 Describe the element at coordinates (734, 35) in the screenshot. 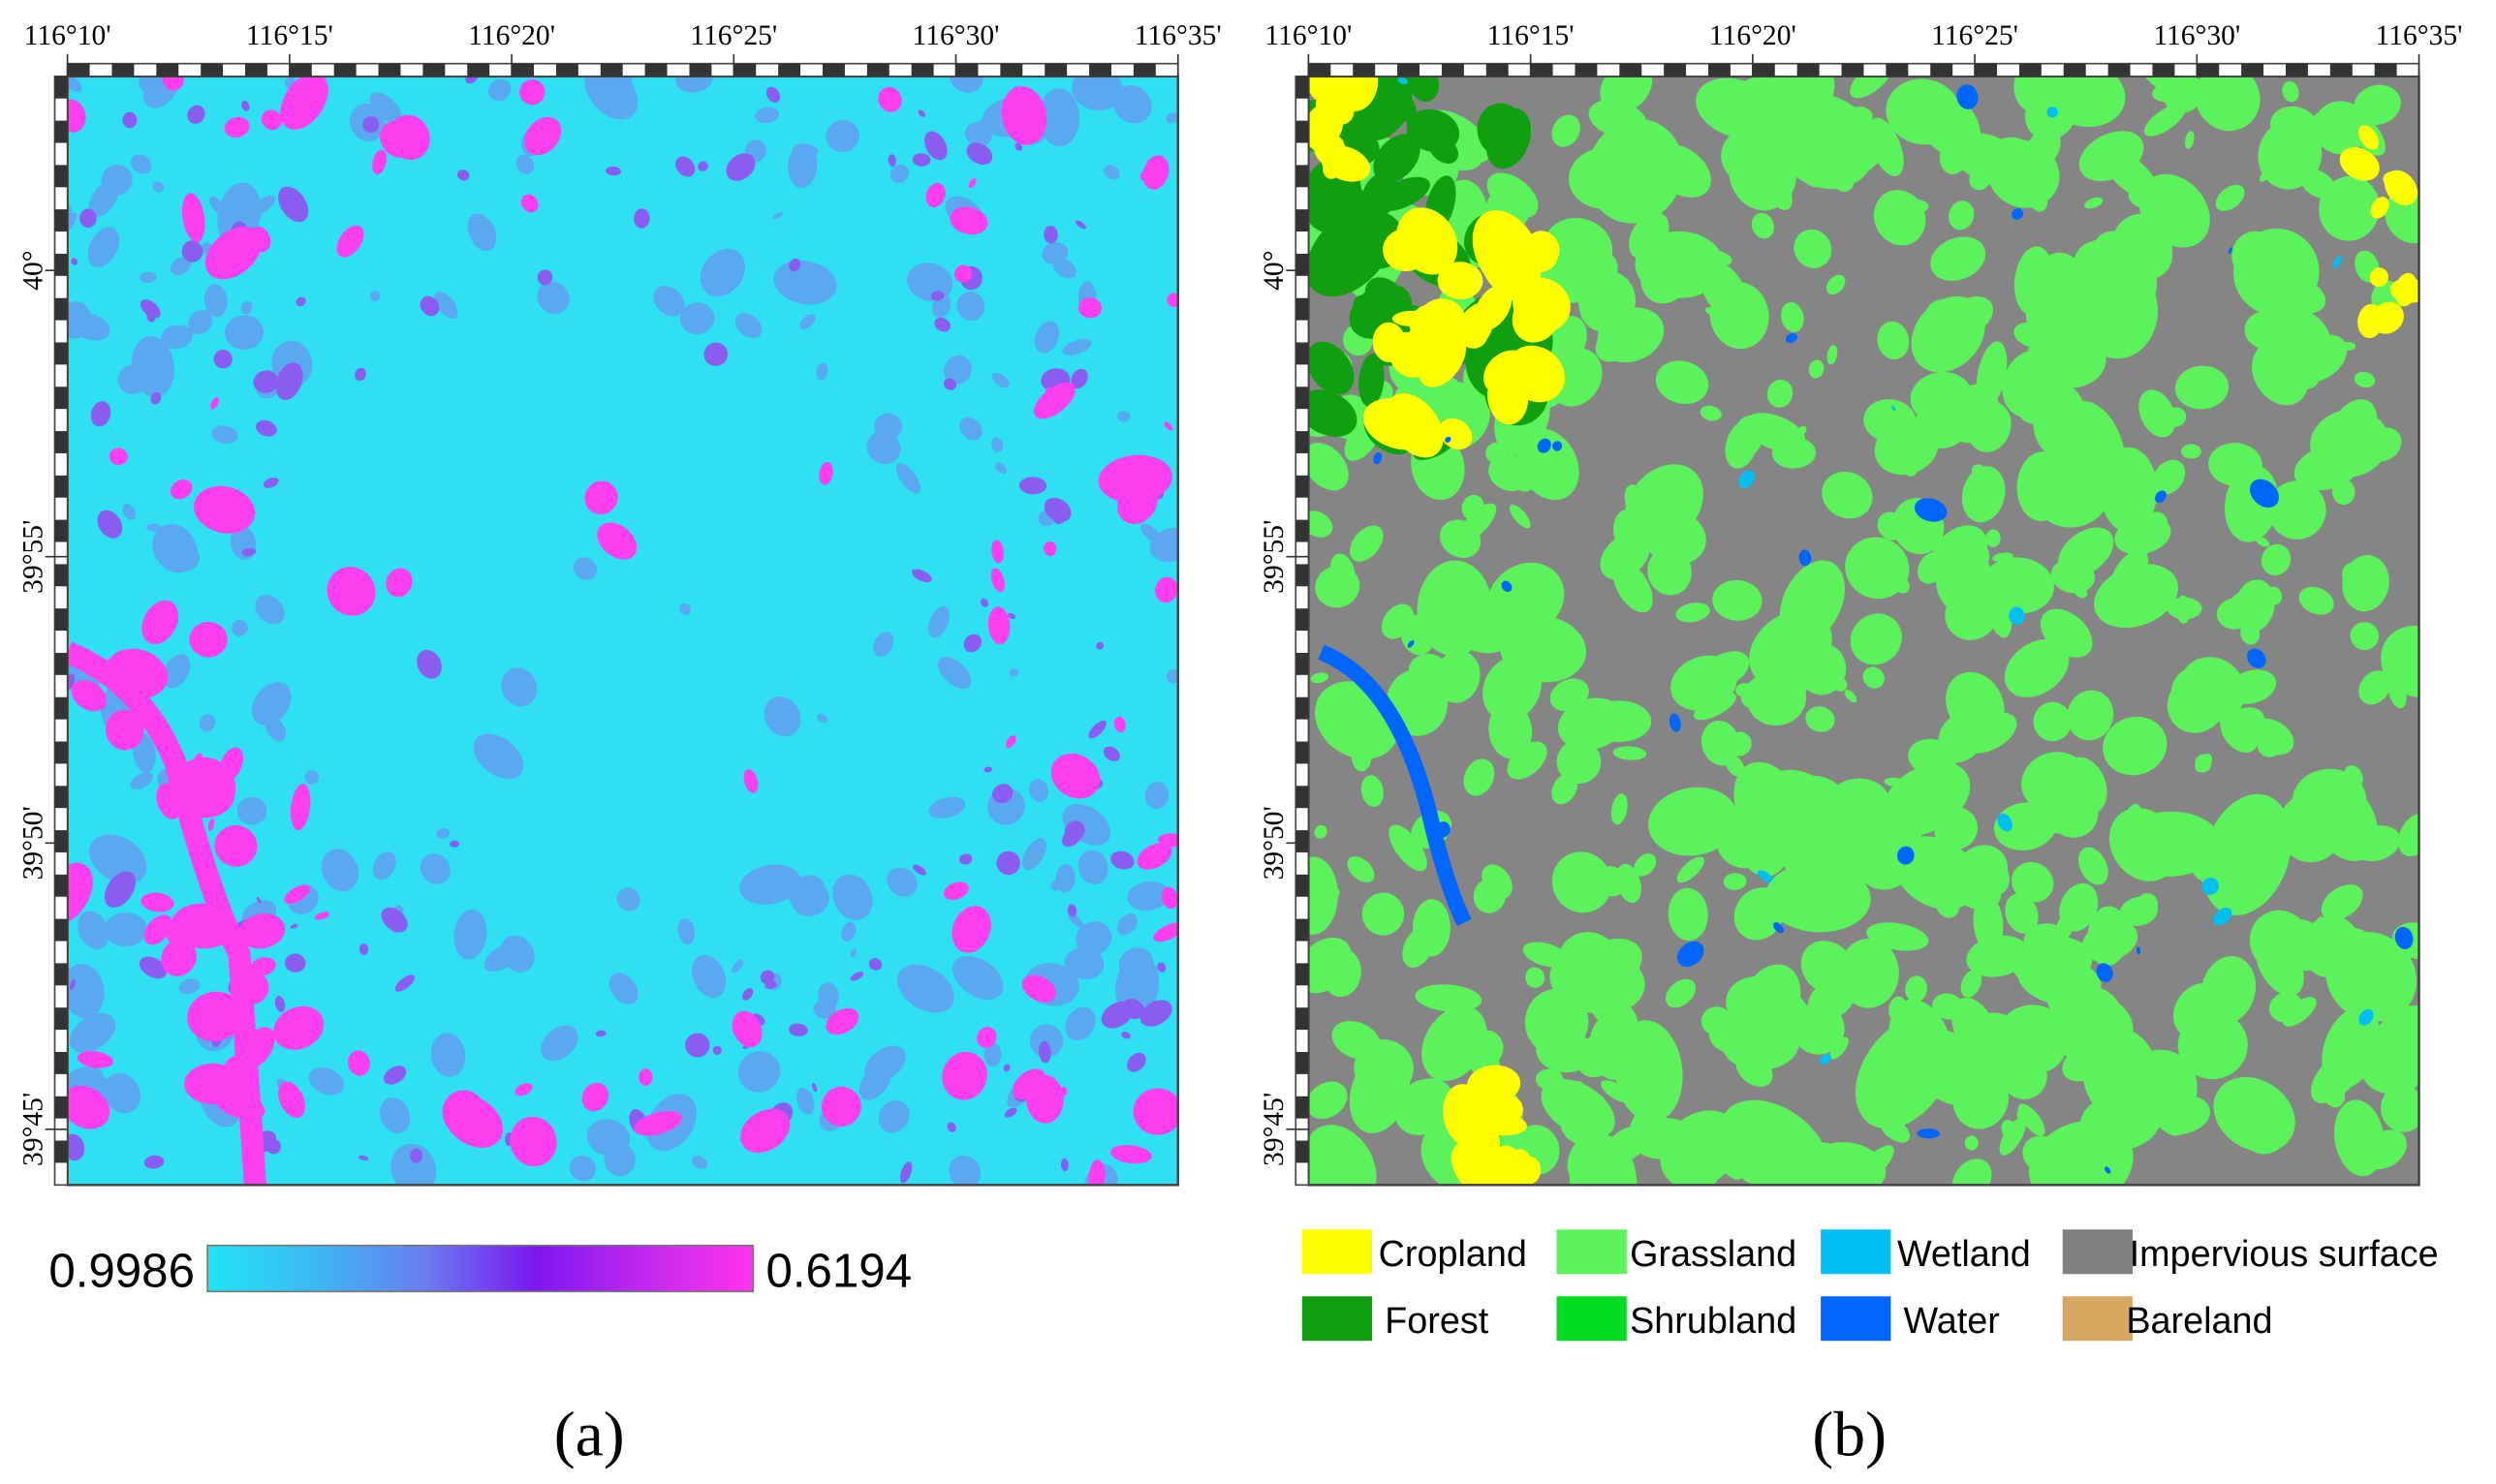

I see `lon-tick-label: 116°25'` at that location.